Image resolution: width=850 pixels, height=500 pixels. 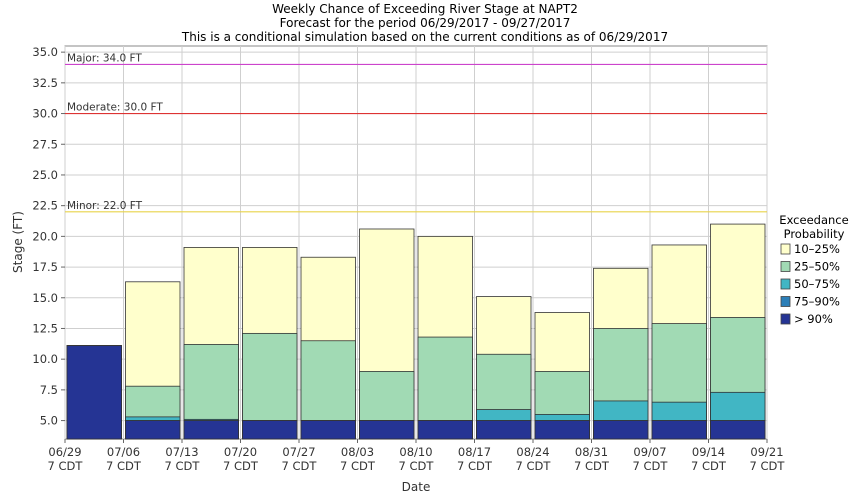 What do you see at coordinates (814, 234) in the screenshot?
I see `legend-title-line-2: Probability` at bounding box center [814, 234].